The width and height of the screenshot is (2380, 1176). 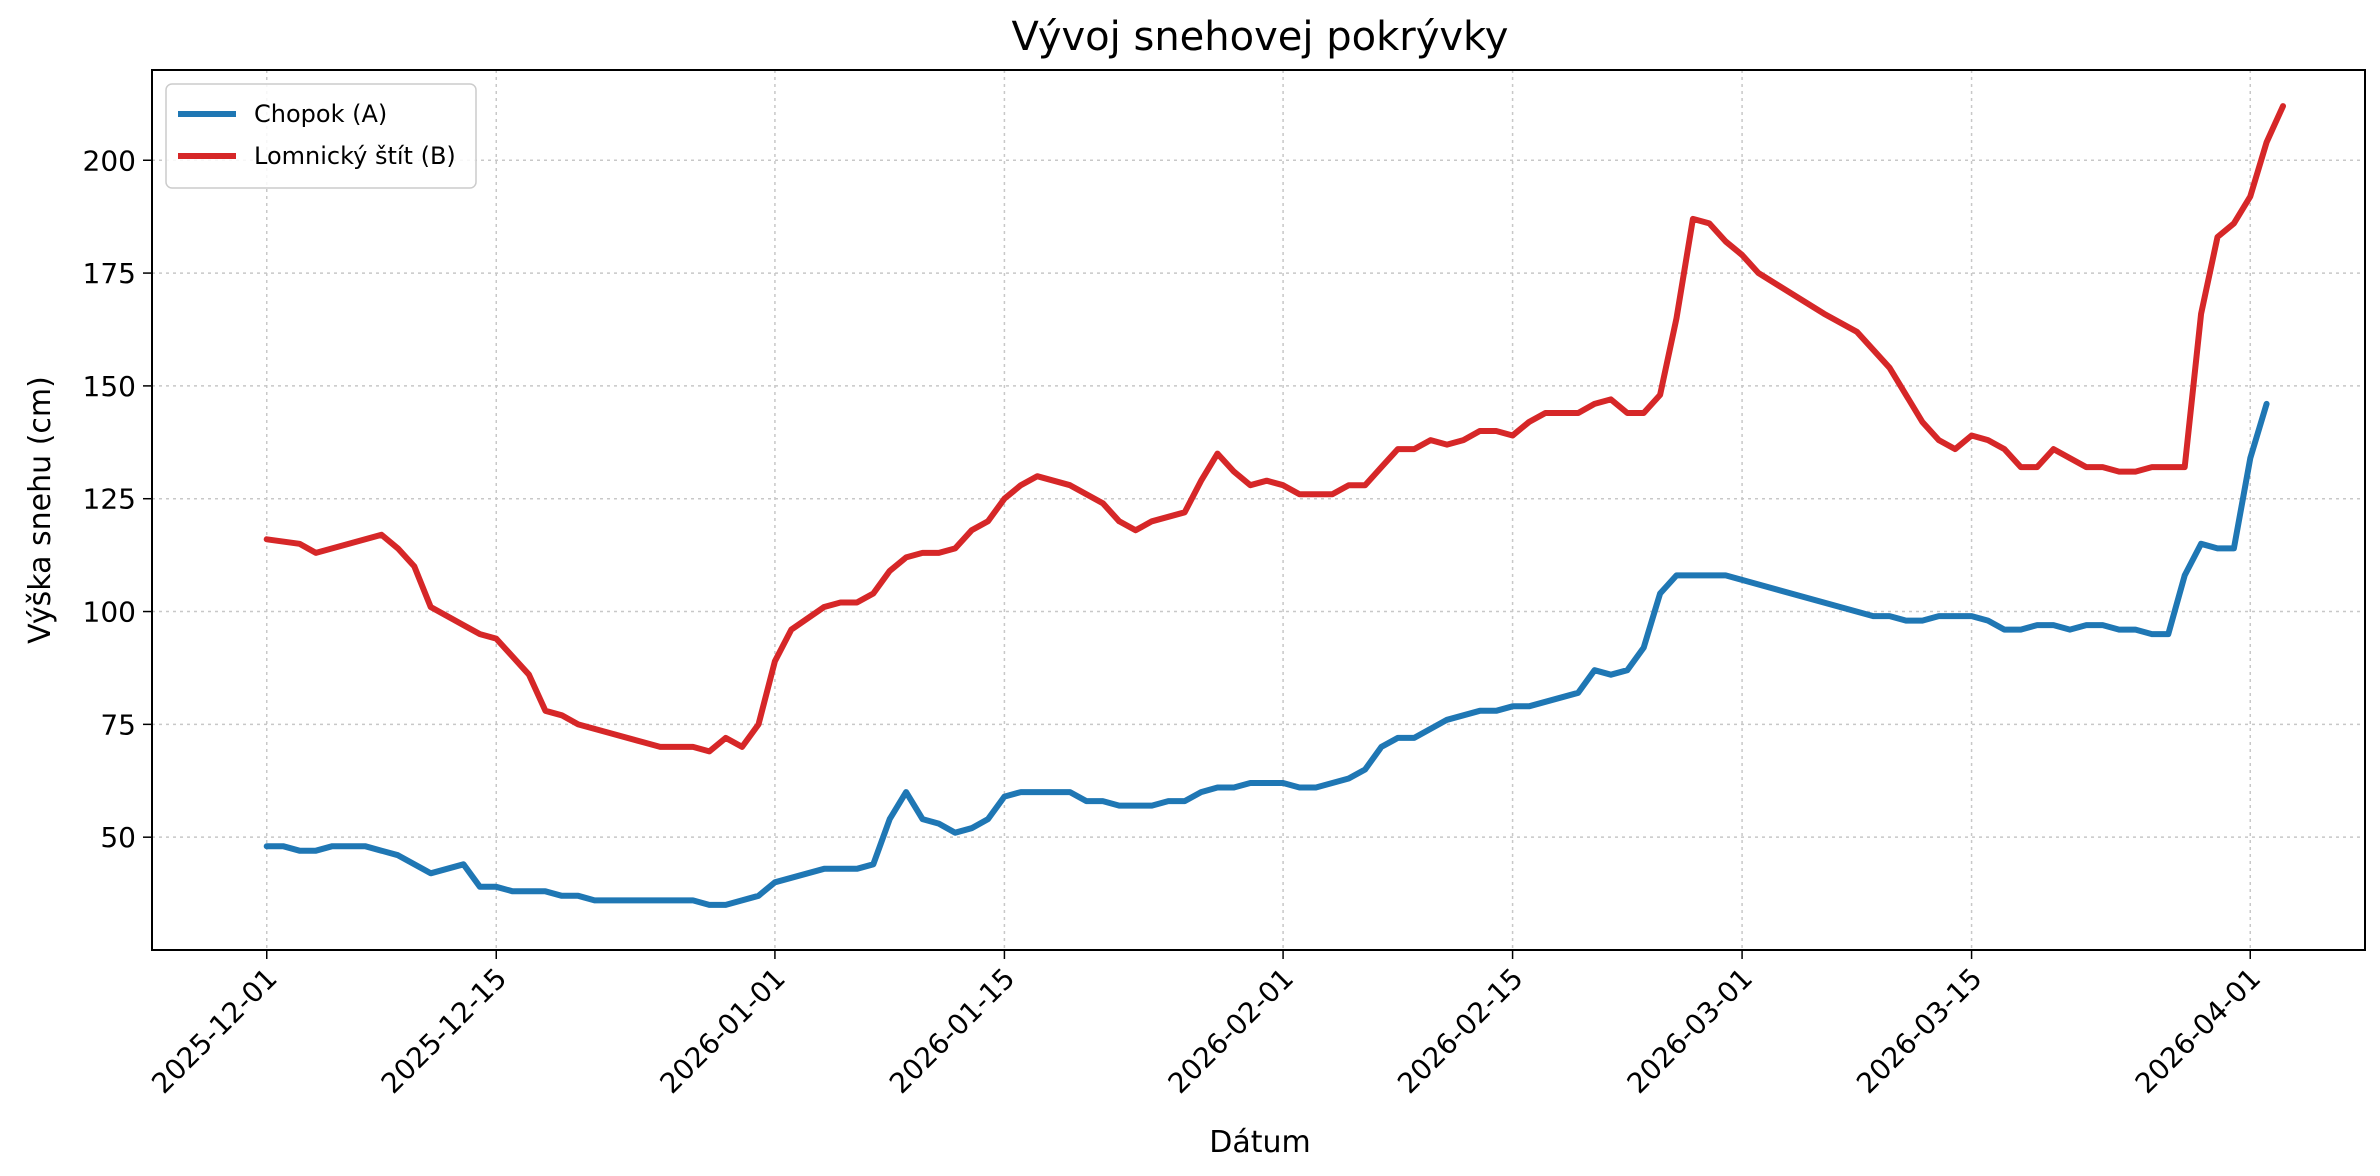 What do you see at coordinates (444, 1031) in the screenshot?
I see `x-tick-label: 2025-12-15` at bounding box center [444, 1031].